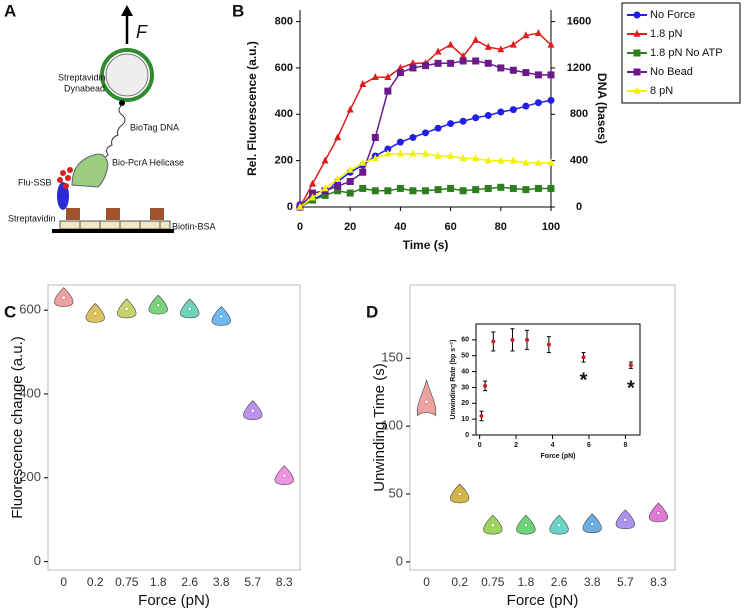 Image resolution: width=744 pixels, height=610 pixels. I want to click on legend-label: 1.8 pN No ATP, so click(686, 53).